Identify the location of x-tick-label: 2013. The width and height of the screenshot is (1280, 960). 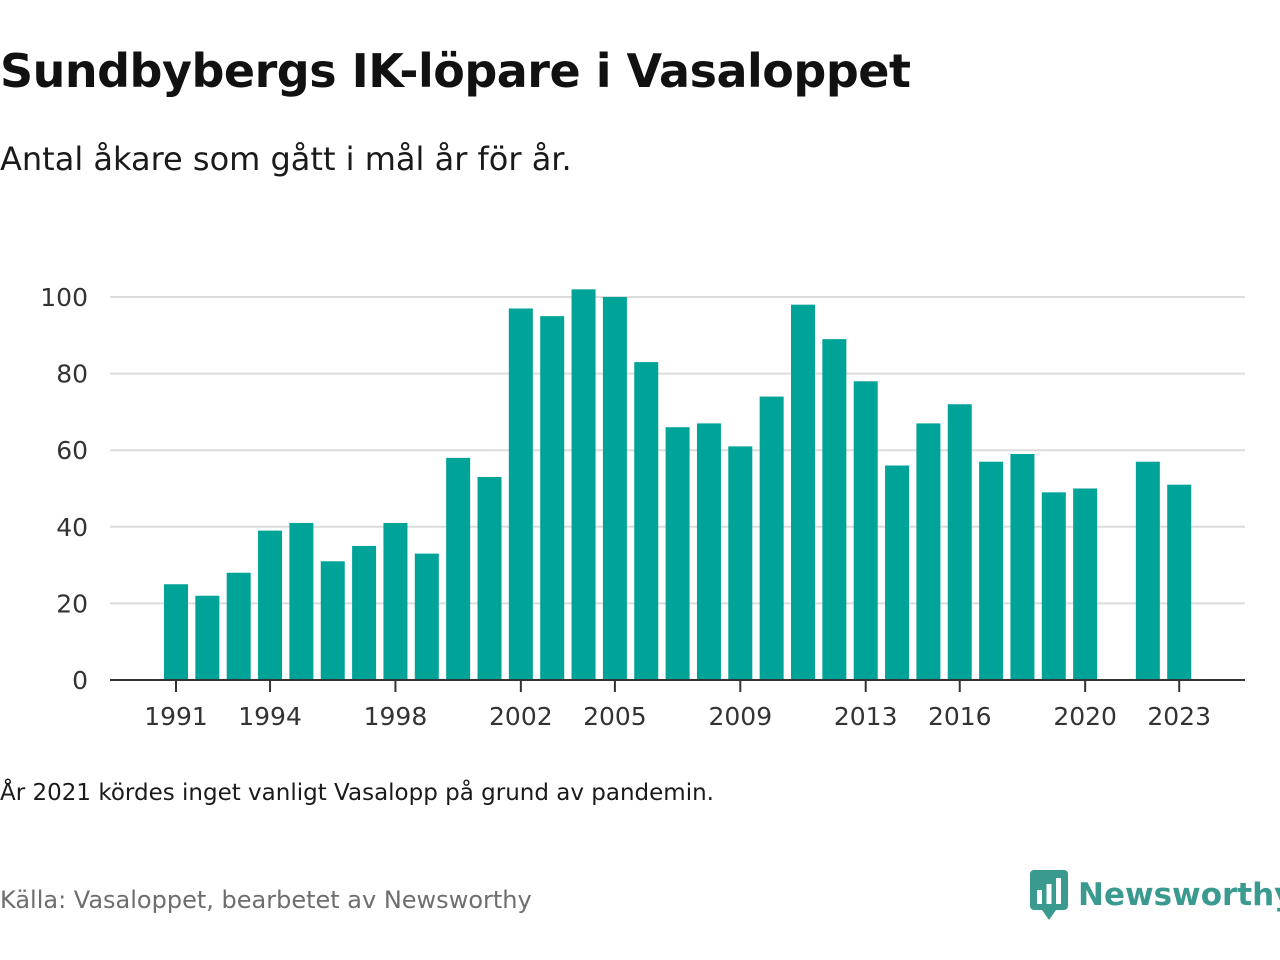
(866, 716).